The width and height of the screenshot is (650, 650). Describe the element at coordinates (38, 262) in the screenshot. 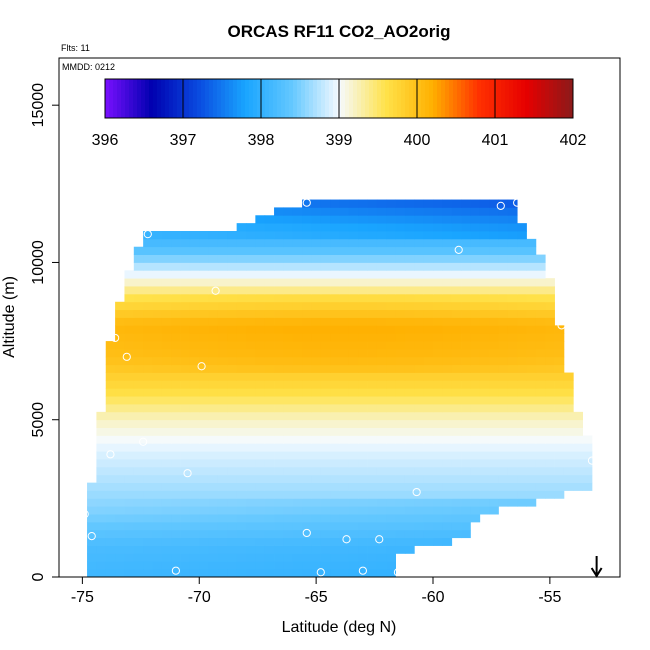

I see `y-tick-label: 10000` at that location.